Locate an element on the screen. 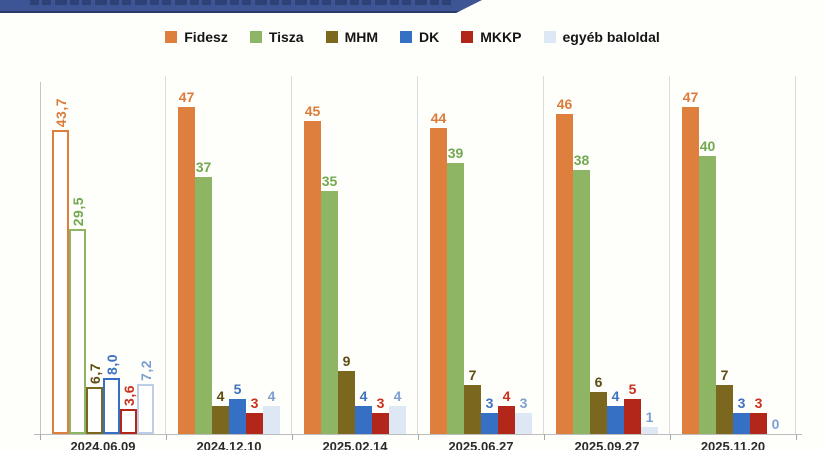 This screenshot has height=450, width=825. bar-egyéb-baloldal: 4 is located at coordinates (271, 411).